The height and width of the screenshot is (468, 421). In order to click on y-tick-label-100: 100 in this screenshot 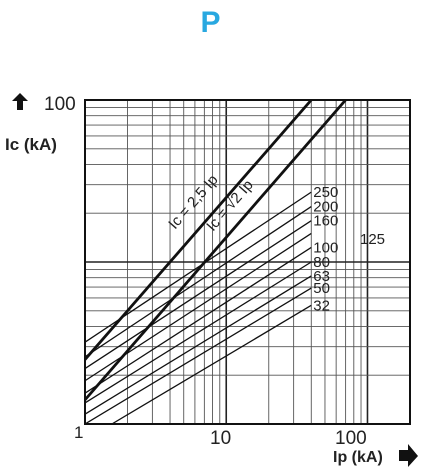, I will do `click(60, 104)`.